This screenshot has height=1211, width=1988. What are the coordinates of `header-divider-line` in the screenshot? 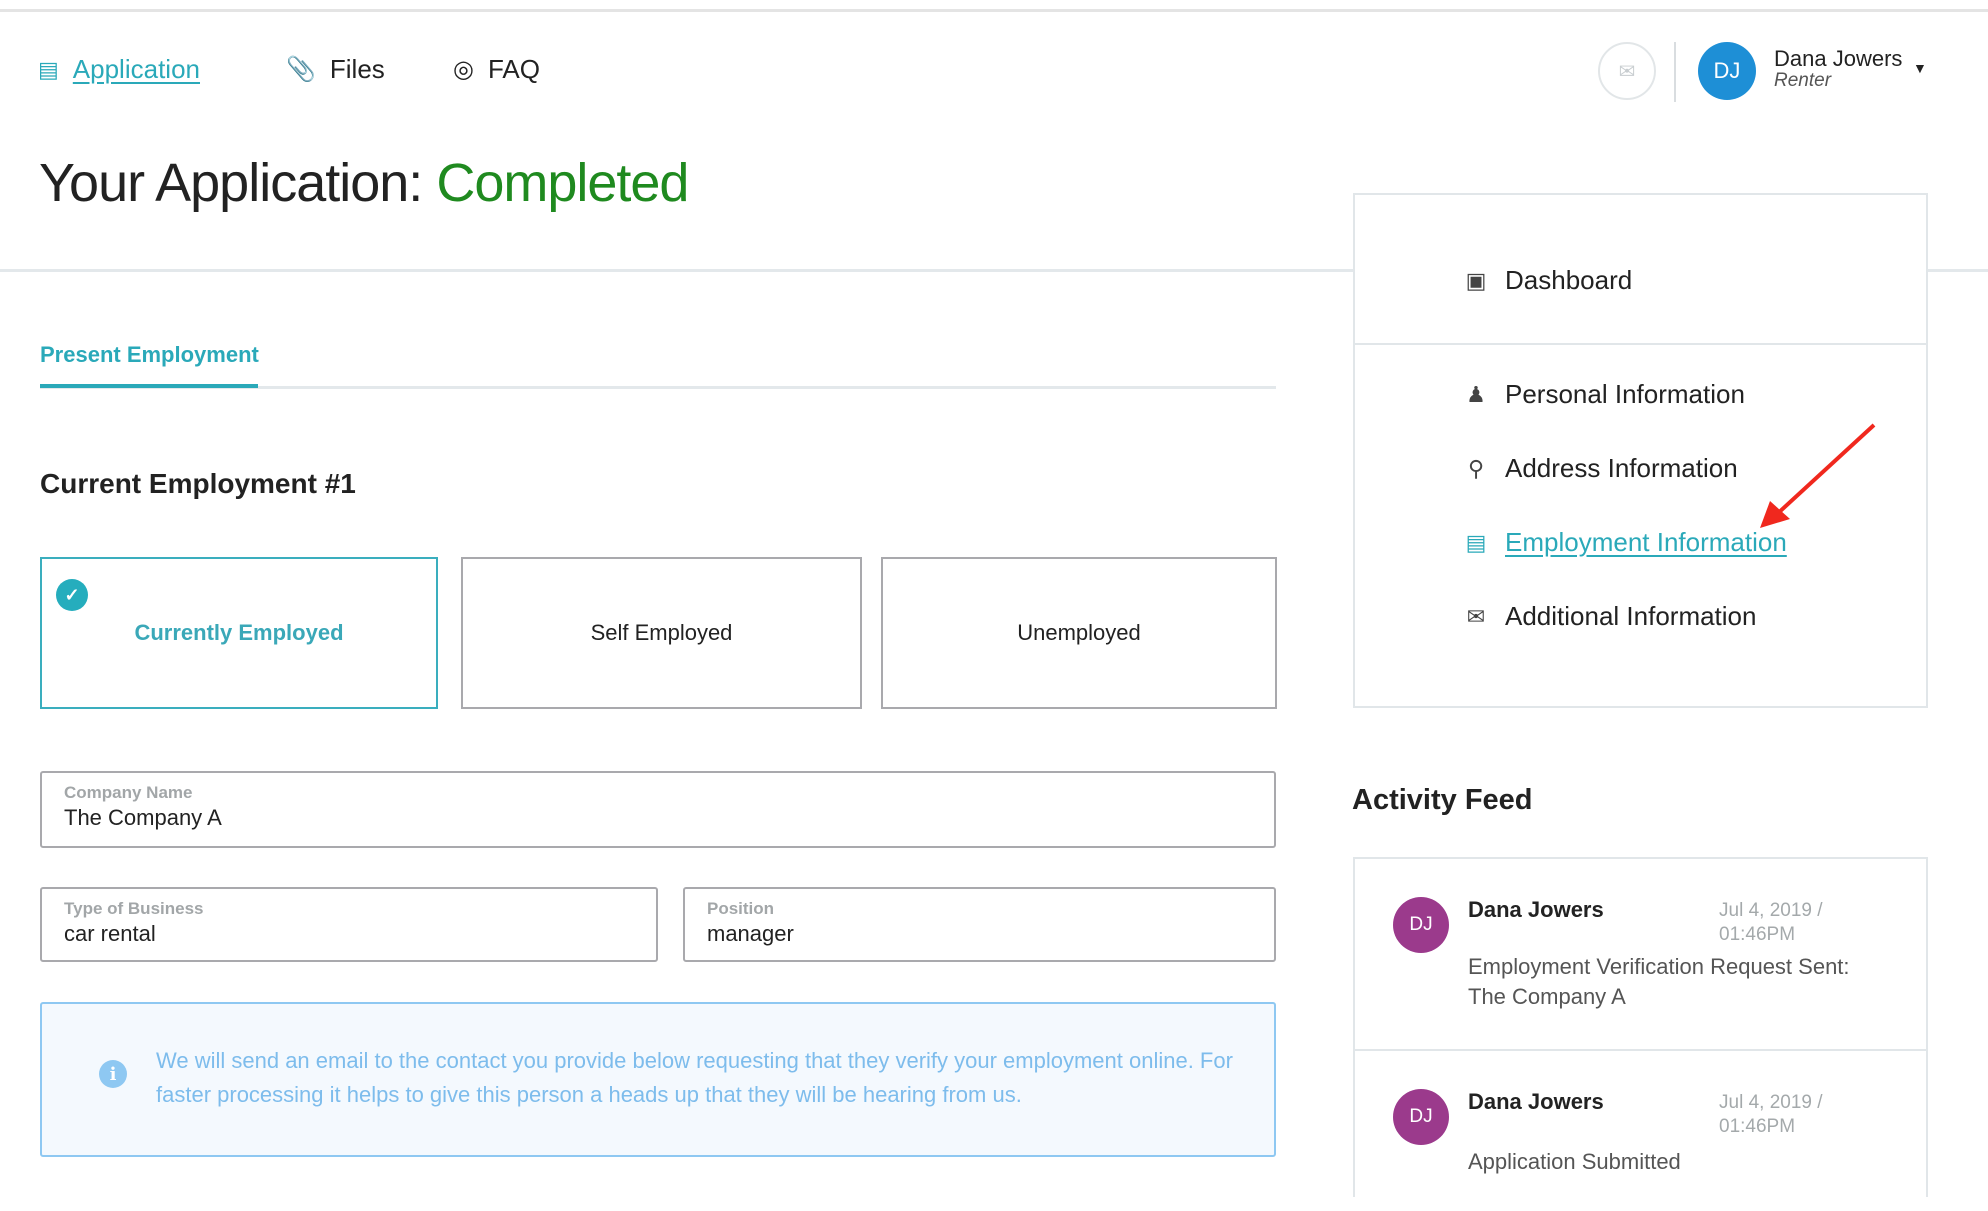 It's located at (994, 270).